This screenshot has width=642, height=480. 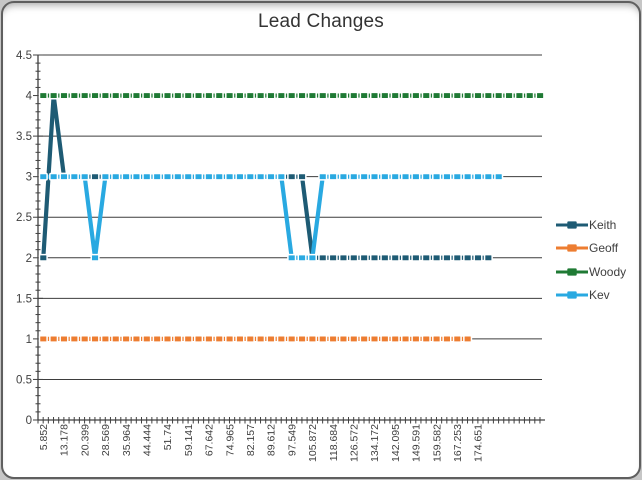 What do you see at coordinates (591, 225) in the screenshot?
I see `legend-item-keith: Keith` at bounding box center [591, 225].